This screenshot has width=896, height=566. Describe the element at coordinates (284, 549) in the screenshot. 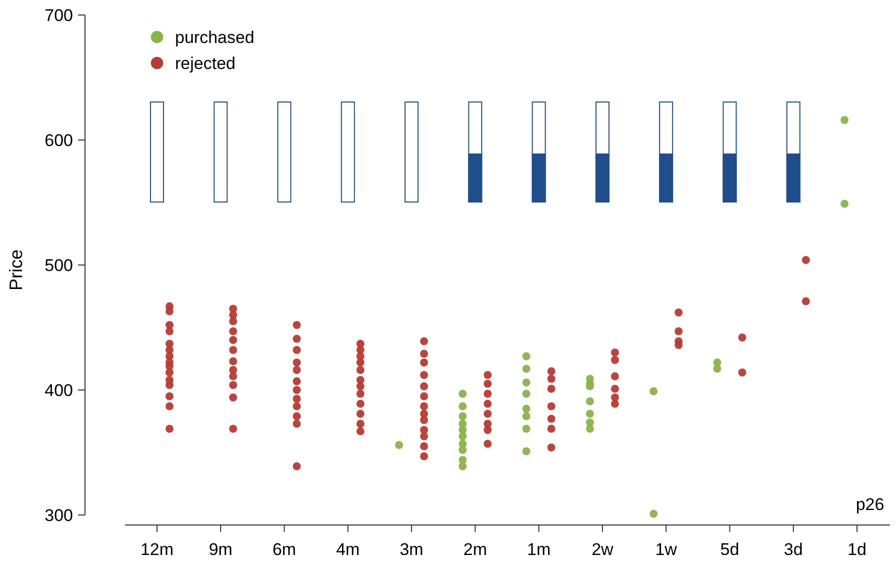

I see `x-tick-label: 6m` at that location.